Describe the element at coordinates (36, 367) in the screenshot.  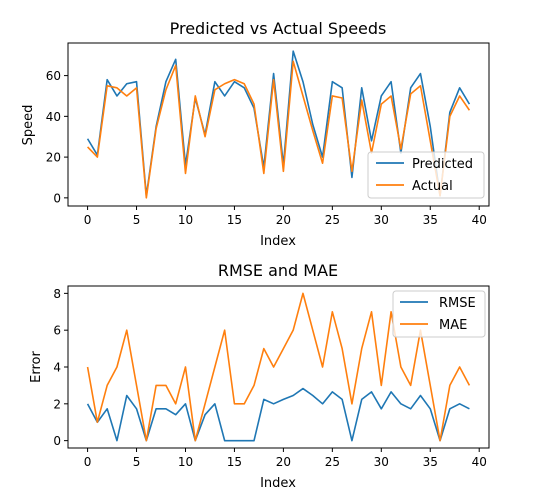
I see `y-axis-label: Error` at that location.